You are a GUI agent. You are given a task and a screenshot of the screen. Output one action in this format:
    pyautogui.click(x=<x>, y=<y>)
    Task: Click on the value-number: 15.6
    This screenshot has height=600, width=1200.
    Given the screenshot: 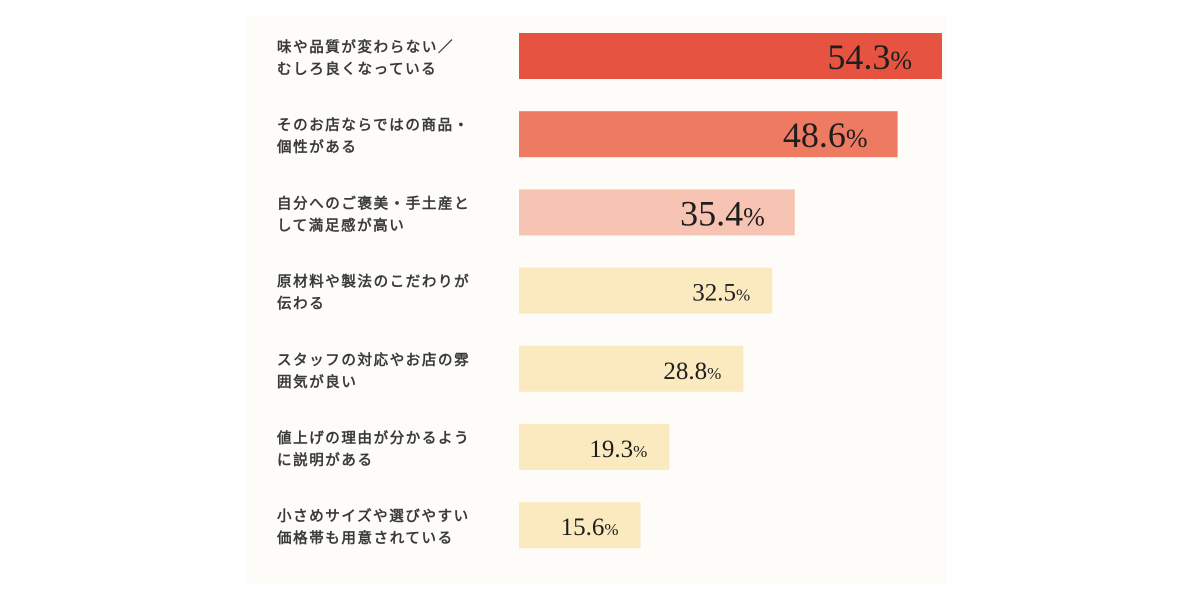 What is the action you would take?
    pyautogui.click(x=583, y=527)
    